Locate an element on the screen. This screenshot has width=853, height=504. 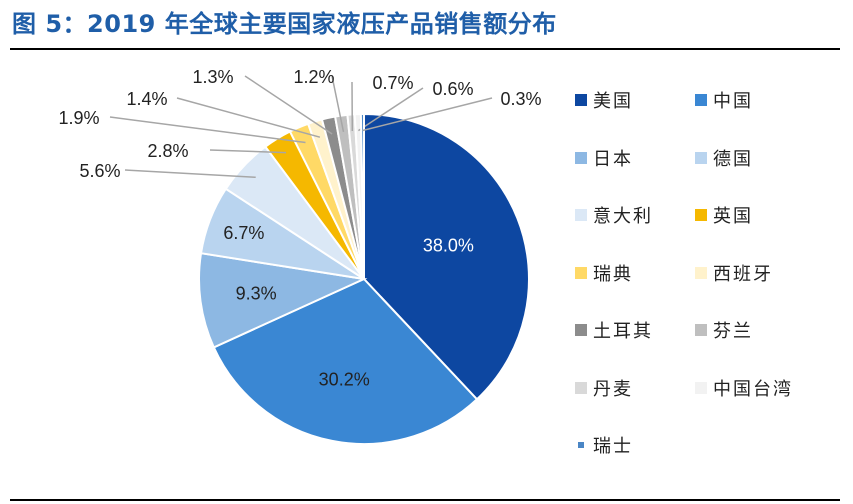
legend-item-6: 瑞典 is located at coordinates (604, 273).